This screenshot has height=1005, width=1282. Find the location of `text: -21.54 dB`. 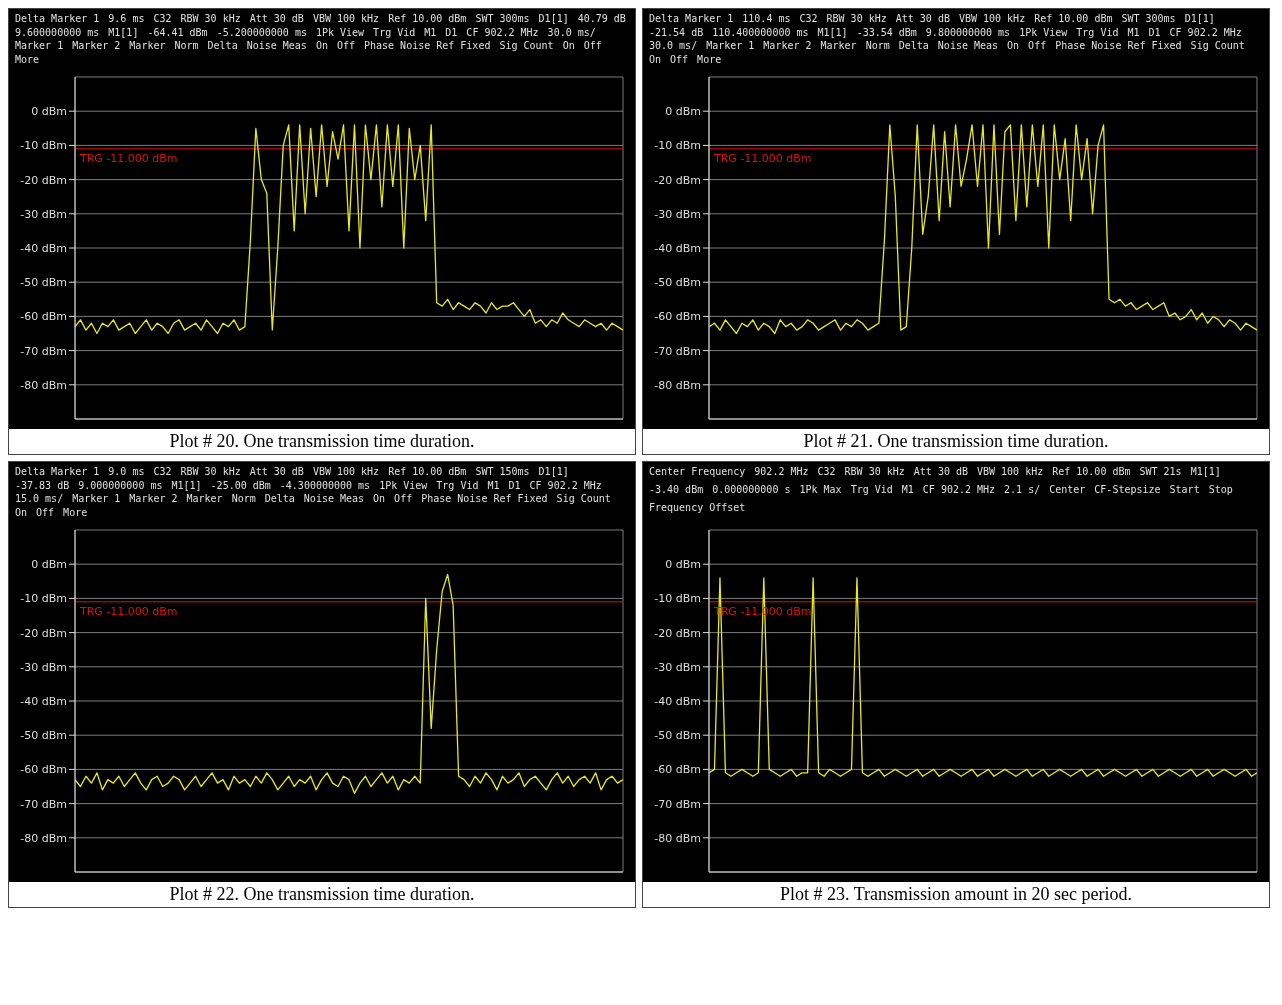

text: -21.54 dB is located at coordinates (676, 32).